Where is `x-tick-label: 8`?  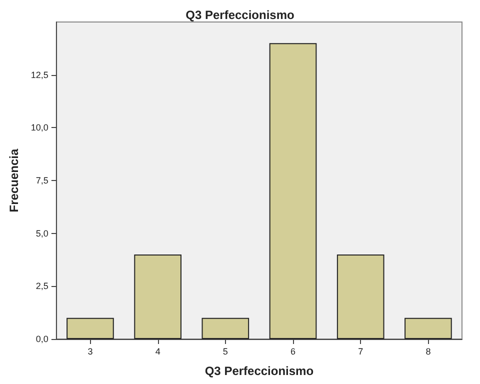
x-tick-label: 8 is located at coordinates (428, 351).